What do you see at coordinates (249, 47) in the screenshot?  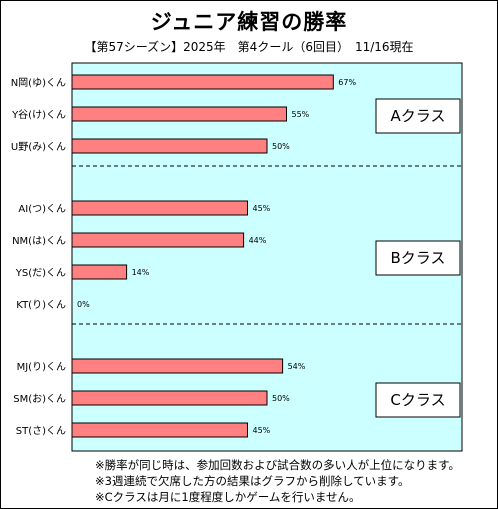 I see `chart-subtitle: 【第57シーズン】2025年 第4クール（6回目） 11/16現在` at bounding box center [249, 47].